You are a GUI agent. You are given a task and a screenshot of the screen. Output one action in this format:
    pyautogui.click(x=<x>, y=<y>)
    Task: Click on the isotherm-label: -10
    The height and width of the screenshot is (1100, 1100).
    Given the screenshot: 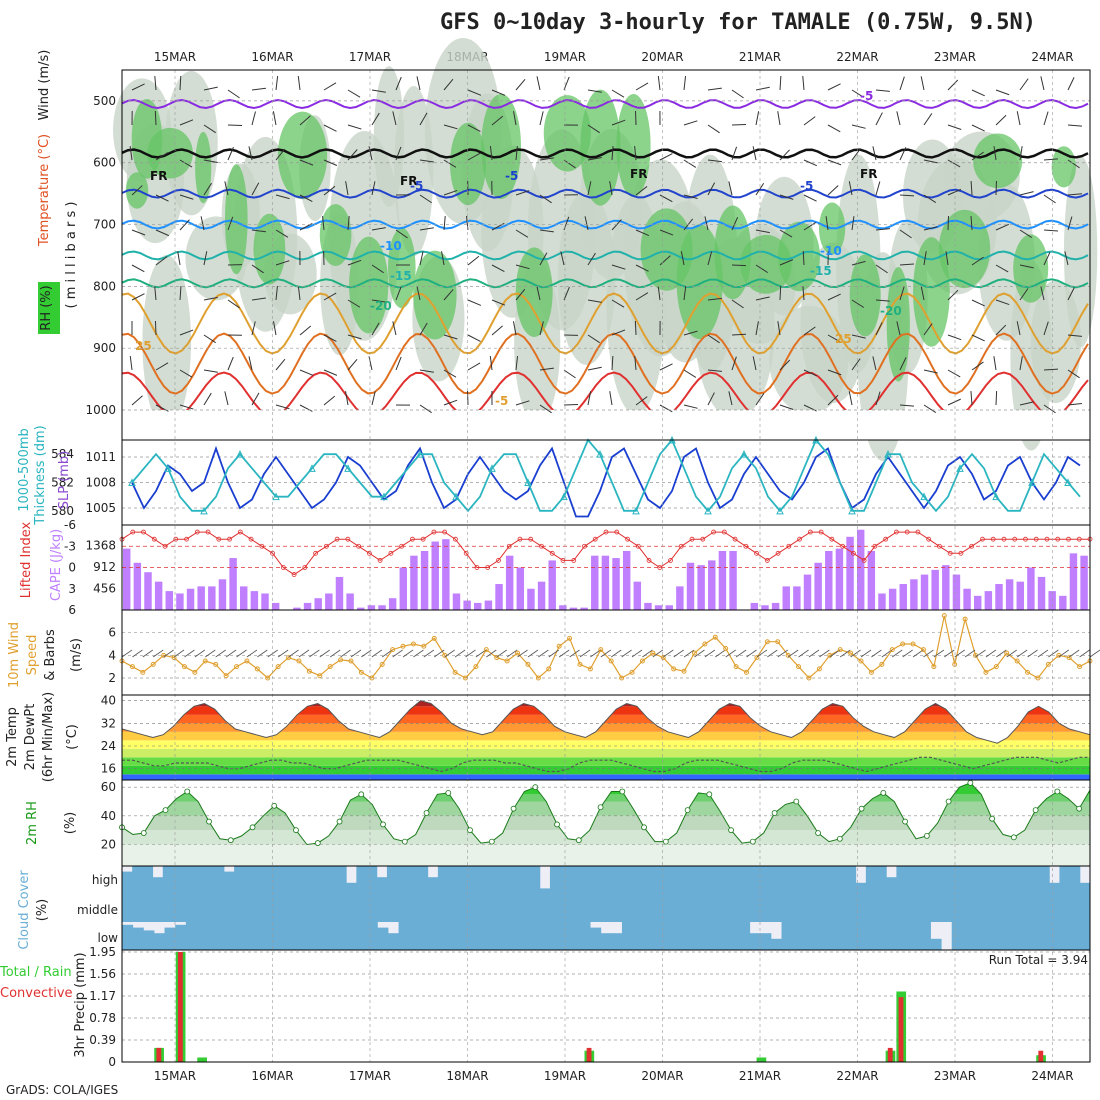 What is the action you would take?
    pyautogui.click(x=391, y=246)
    